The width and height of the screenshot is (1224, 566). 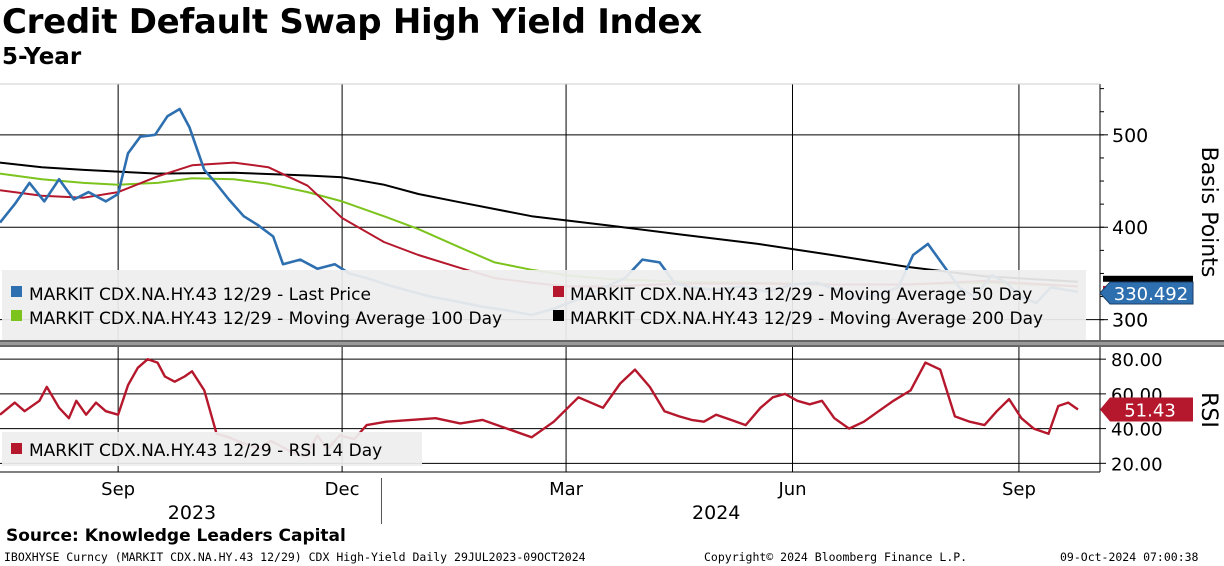 I want to click on source-note: Source: Knowledge Leaders Capital, so click(x=176, y=536).